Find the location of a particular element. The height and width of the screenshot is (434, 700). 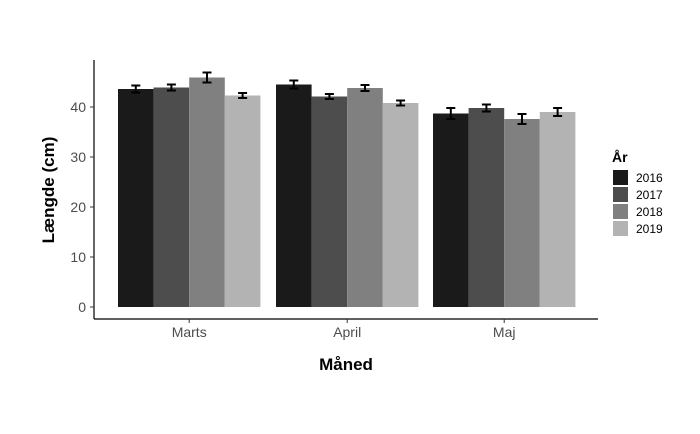

y-tick-label-0: 0 is located at coordinates (82, 307).